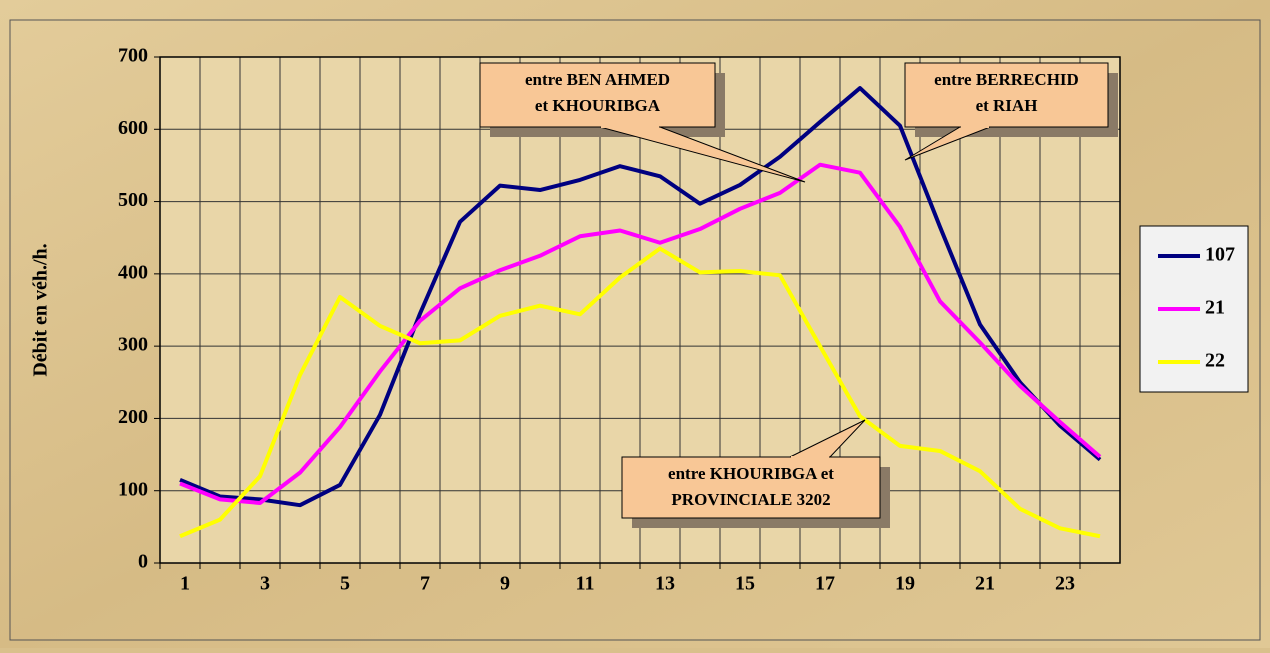 This screenshot has width=1270, height=653. What do you see at coordinates (345, 584) in the screenshot?
I see `x-tick-label: 5` at bounding box center [345, 584].